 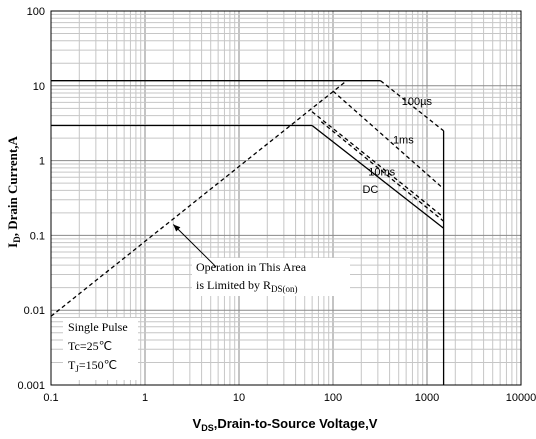 I want to click on x-tick-label: 10000, so click(x=521, y=398).